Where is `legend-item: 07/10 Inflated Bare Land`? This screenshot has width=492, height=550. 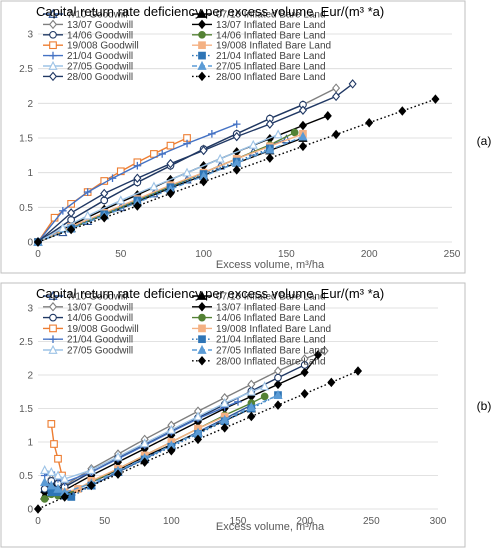
legend-item: 07/10 Inflated Bare Land is located at coordinates (259, 296).